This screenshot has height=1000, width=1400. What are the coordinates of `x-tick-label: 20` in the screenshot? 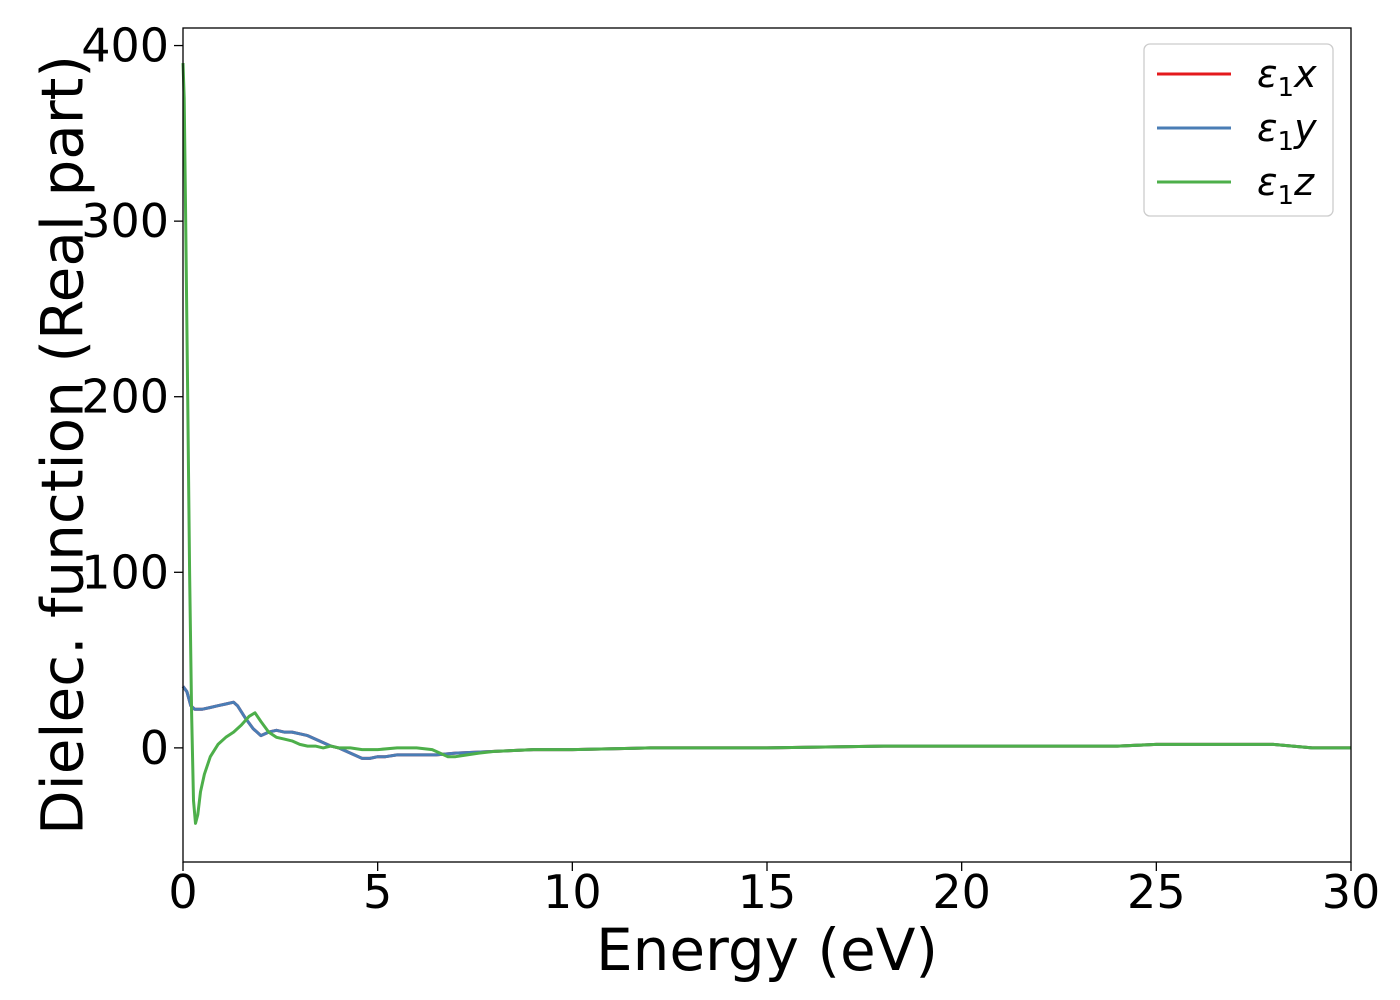 It's located at (961, 892).